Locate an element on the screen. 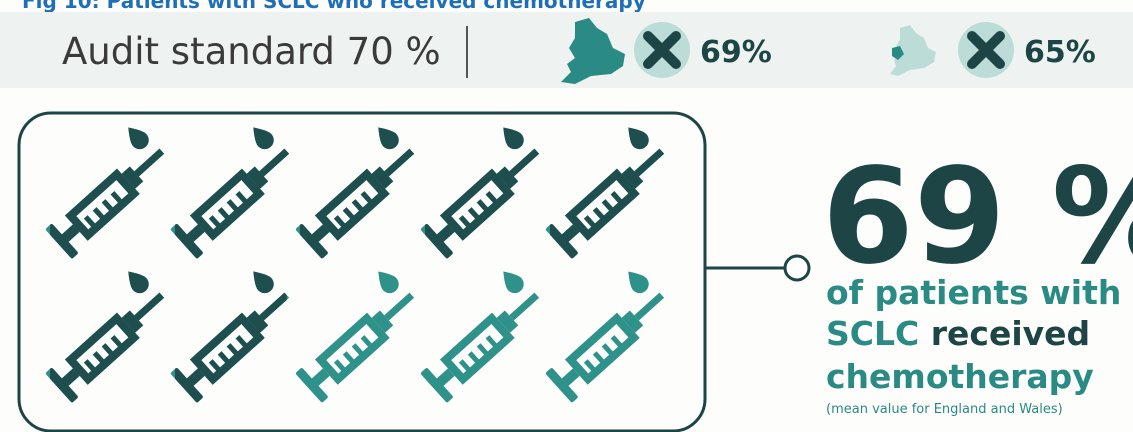 This screenshot has height=432, width=1133. description-line: of patients with is located at coordinates (973, 292).